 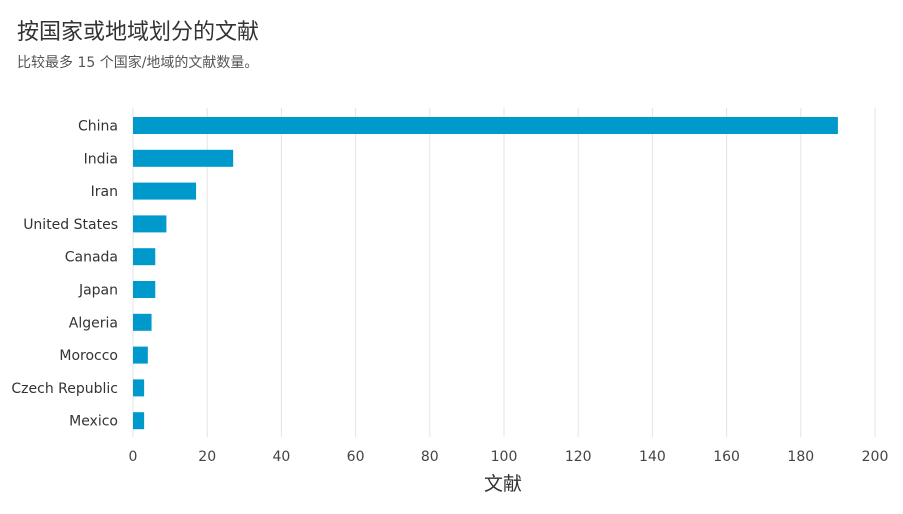 I want to click on category-label: Morocco, so click(x=88, y=356).